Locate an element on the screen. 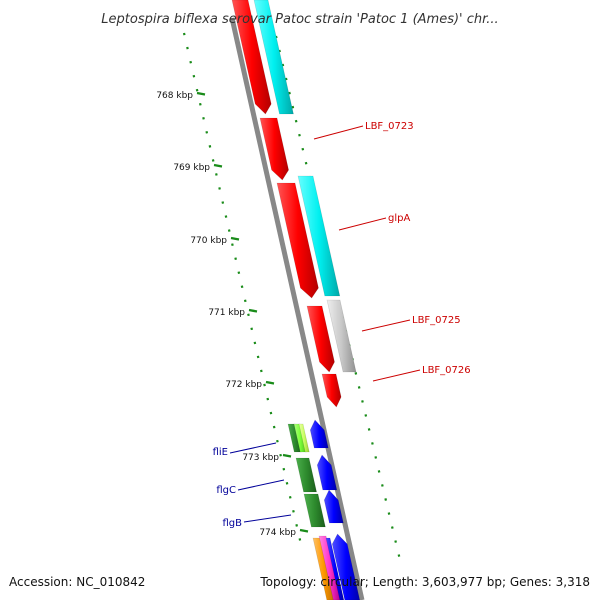 The image size is (600, 600). gene-block-orange is located at coordinates (323, 568).